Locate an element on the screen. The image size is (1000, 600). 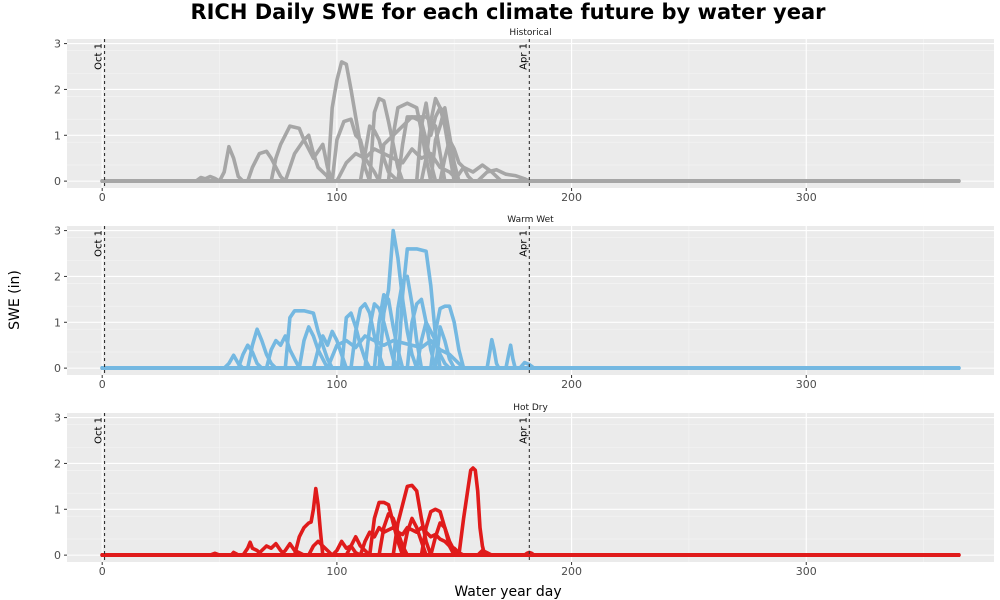
facet-strip-label: Hot Dry is located at coordinates (530, 408).